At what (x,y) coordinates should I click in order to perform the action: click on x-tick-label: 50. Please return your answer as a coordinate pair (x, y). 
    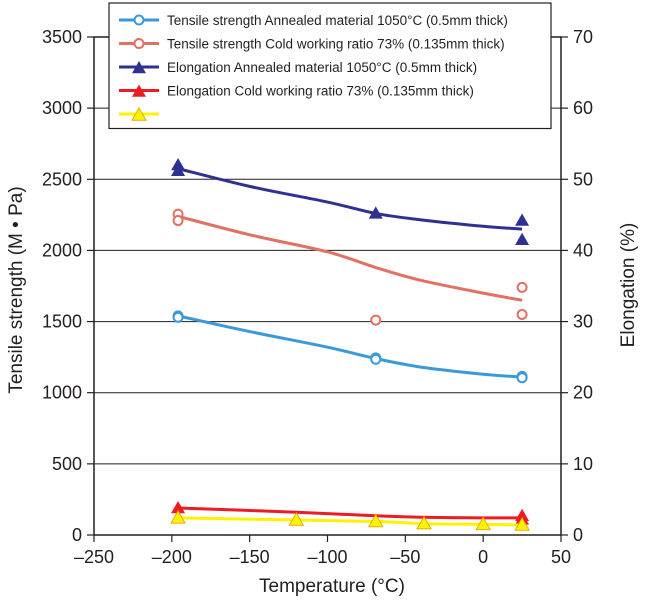
    Looking at the image, I should click on (561, 557).